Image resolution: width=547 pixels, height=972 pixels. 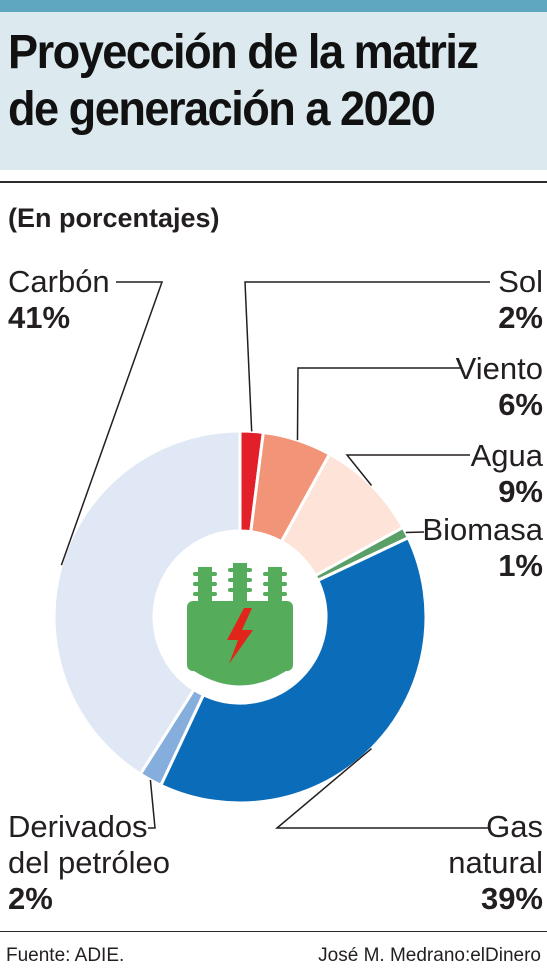 I want to click on source-note: Fuente: ADIE., so click(x=65, y=955).